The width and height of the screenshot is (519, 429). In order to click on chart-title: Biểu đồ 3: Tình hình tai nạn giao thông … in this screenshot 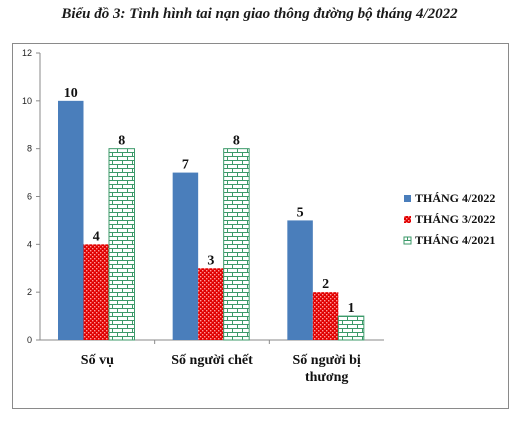, I will do `click(259, 14)`.